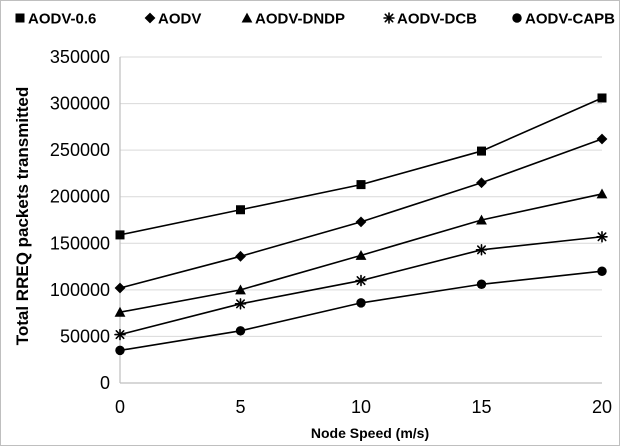  Describe the element at coordinates (80, 197) in the screenshot. I see `y-tick-label: 200000` at that location.